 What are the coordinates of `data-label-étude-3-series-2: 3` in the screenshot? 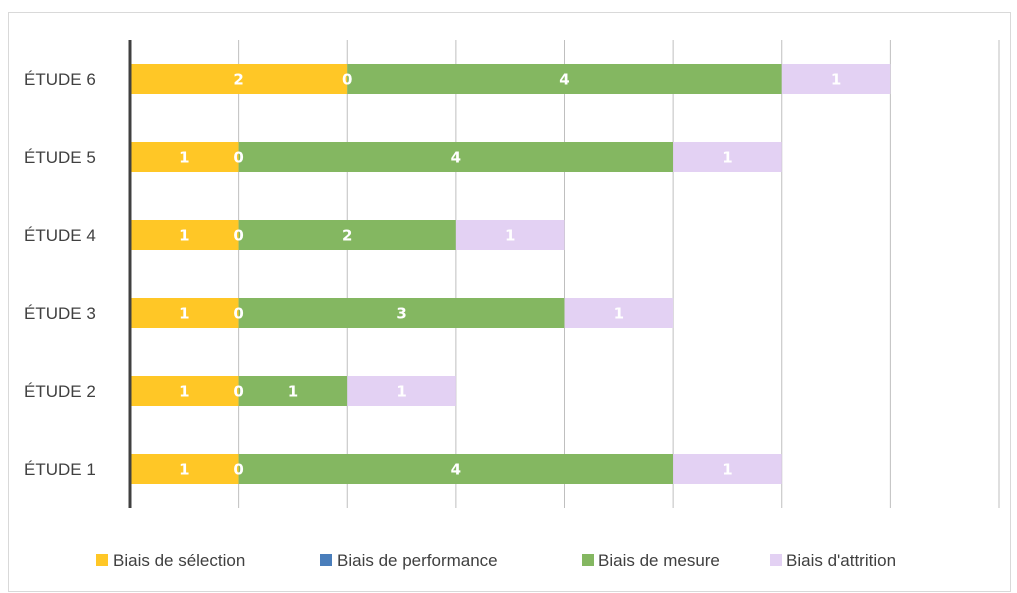 It's located at (401, 314).